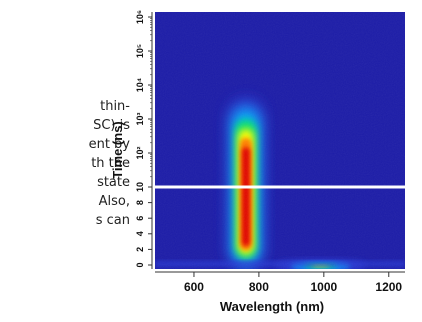 The width and height of the screenshot is (422, 322). Describe the element at coordinates (259, 287) in the screenshot. I see `x-tick-label: 800` at that location.